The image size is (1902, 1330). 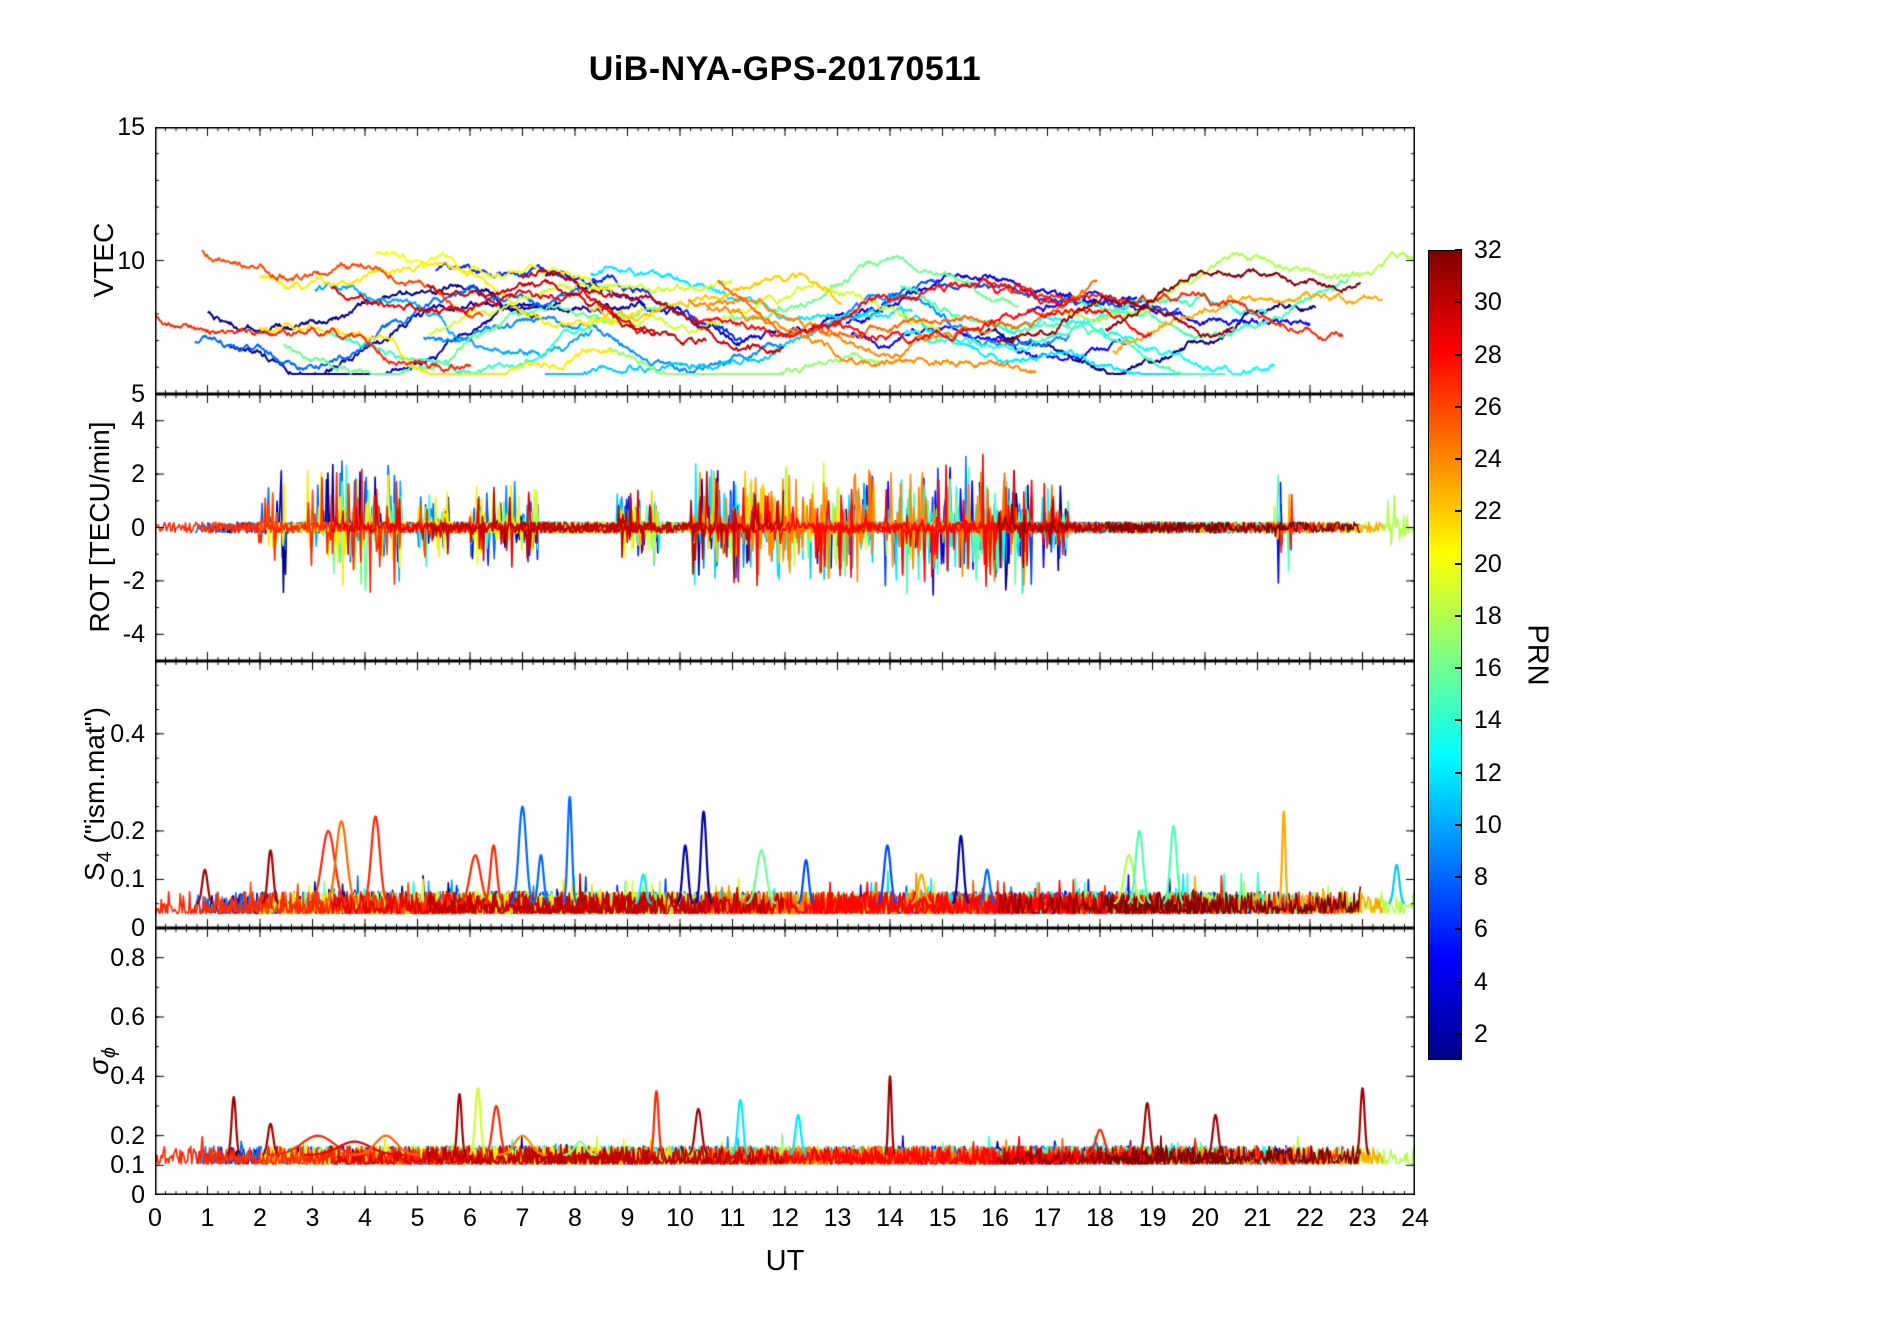 I want to click on x-tick-label-9: 9, so click(x=627, y=1218).